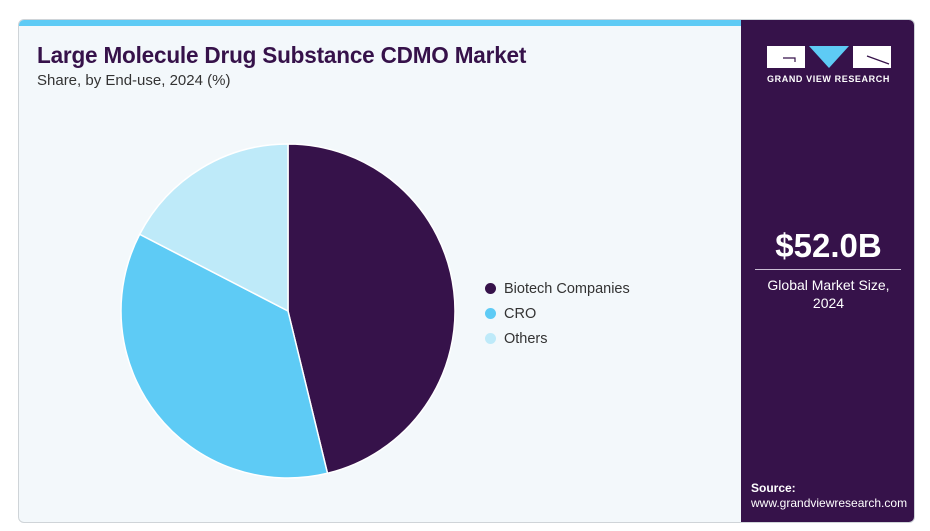 This screenshot has height=531, width=930. Describe the element at coordinates (773, 488) in the screenshot. I see `source-label: Source:` at that location.